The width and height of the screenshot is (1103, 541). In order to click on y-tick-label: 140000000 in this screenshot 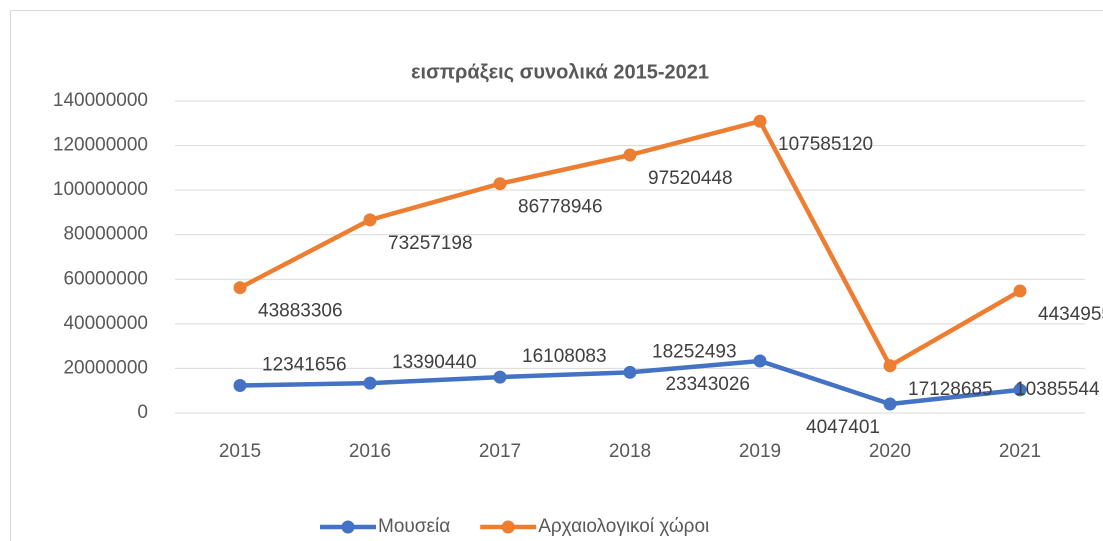, I will do `click(100, 100)`.